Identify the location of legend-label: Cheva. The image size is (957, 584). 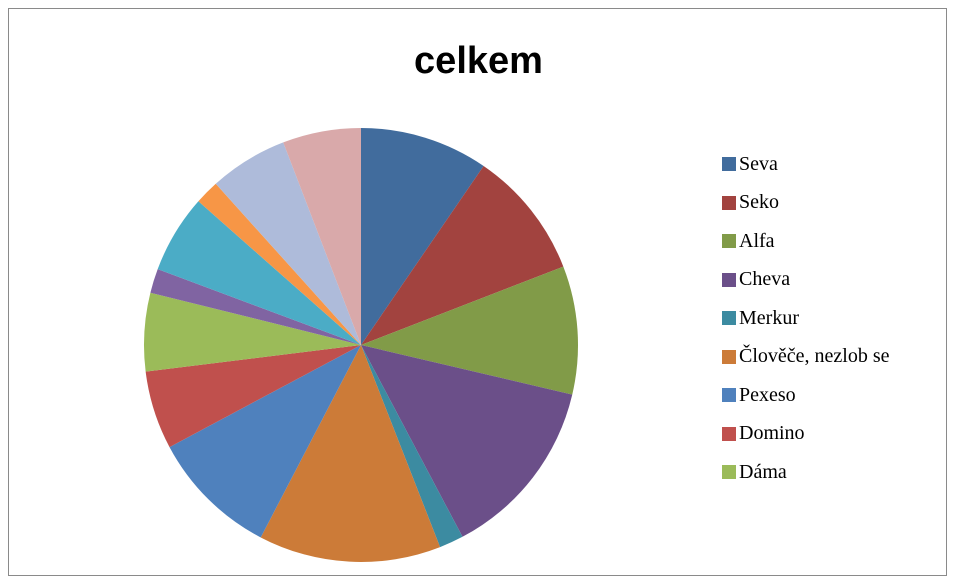
(765, 279).